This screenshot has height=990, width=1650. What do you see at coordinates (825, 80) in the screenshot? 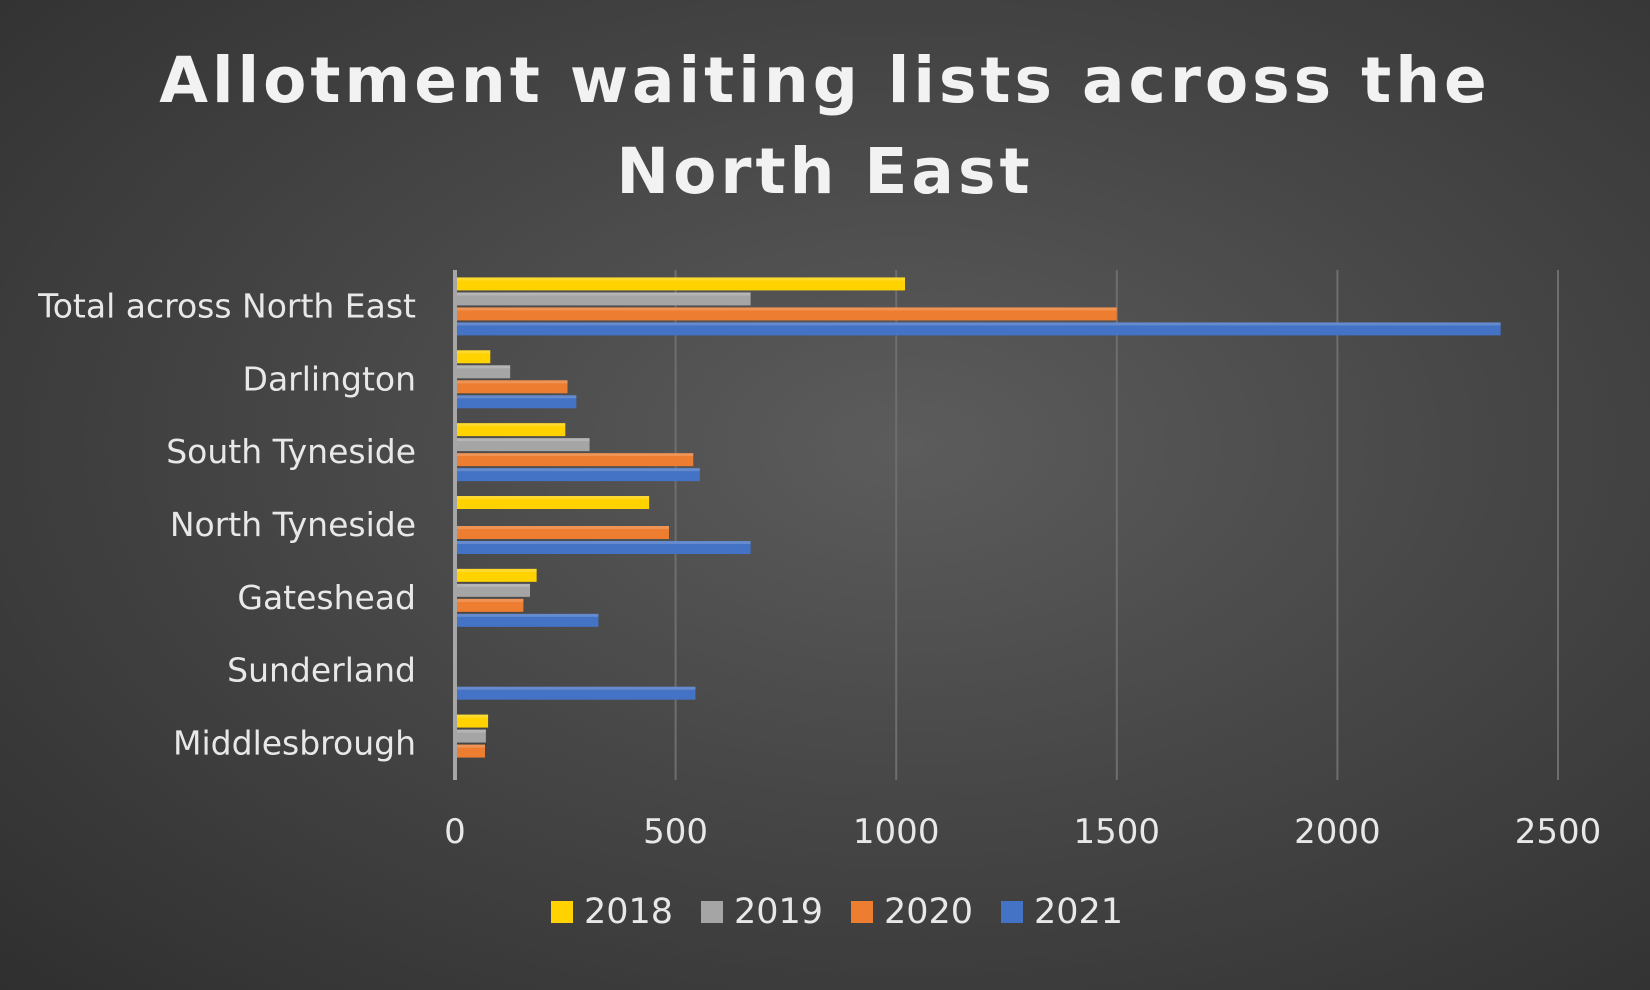
I see `chart-title-line-1: Allotment waiting lists across the` at bounding box center [825, 80].